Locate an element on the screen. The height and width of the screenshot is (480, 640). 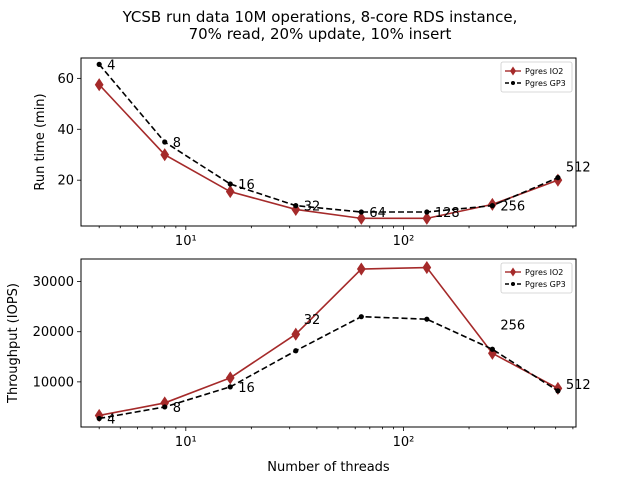
y-tick-label: 10000 is located at coordinates (53, 382).